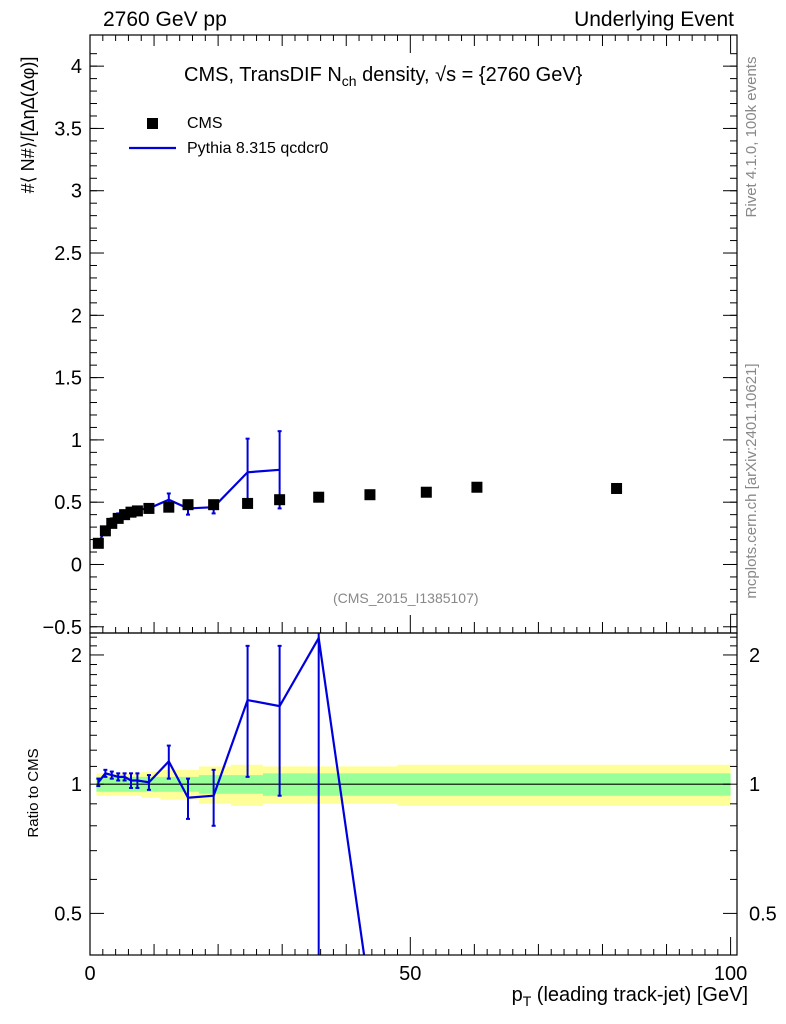  Describe the element at coordinates (76, 316) in the screenshot. I see `y-tick-label: 2` at that location.